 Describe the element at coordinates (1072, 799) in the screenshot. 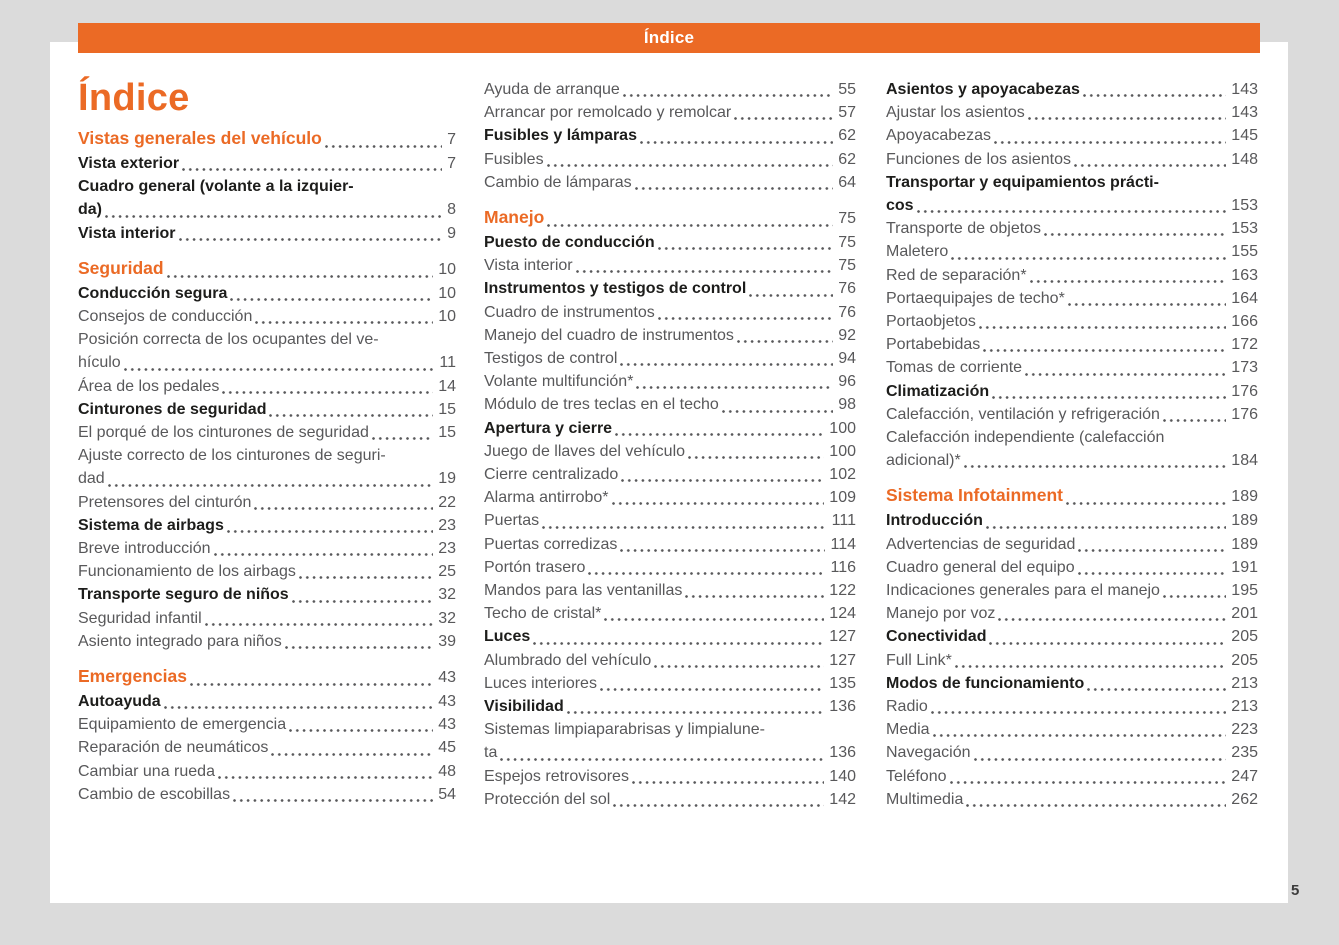

I see `toc-entry: Multimedia 262` at that location.